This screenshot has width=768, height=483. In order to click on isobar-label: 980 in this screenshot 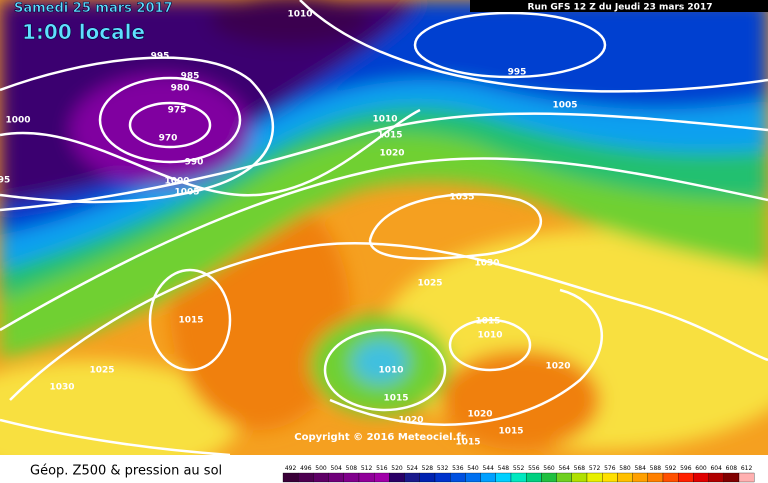, I will do `click(180, 89)`.